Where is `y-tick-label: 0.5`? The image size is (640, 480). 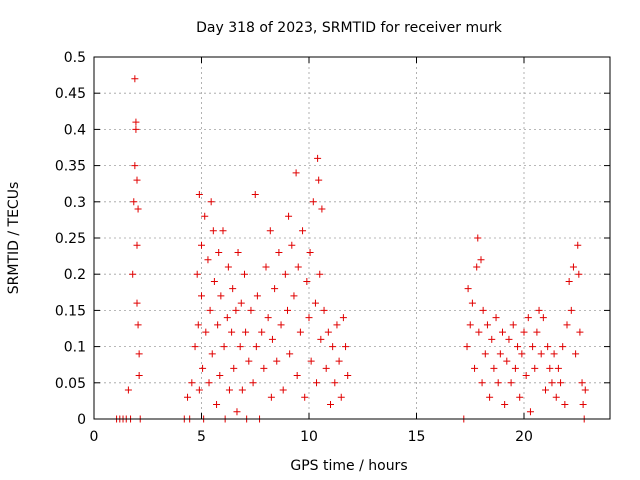 y-tick-label: 0.5 is located at coordinates (75, 58).